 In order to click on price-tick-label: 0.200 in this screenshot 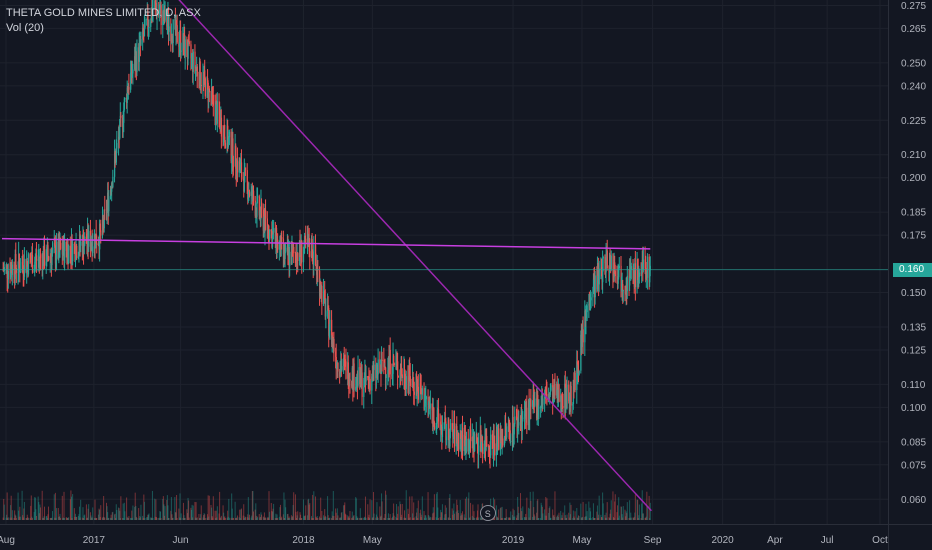, I will do `click(913, 178)`.